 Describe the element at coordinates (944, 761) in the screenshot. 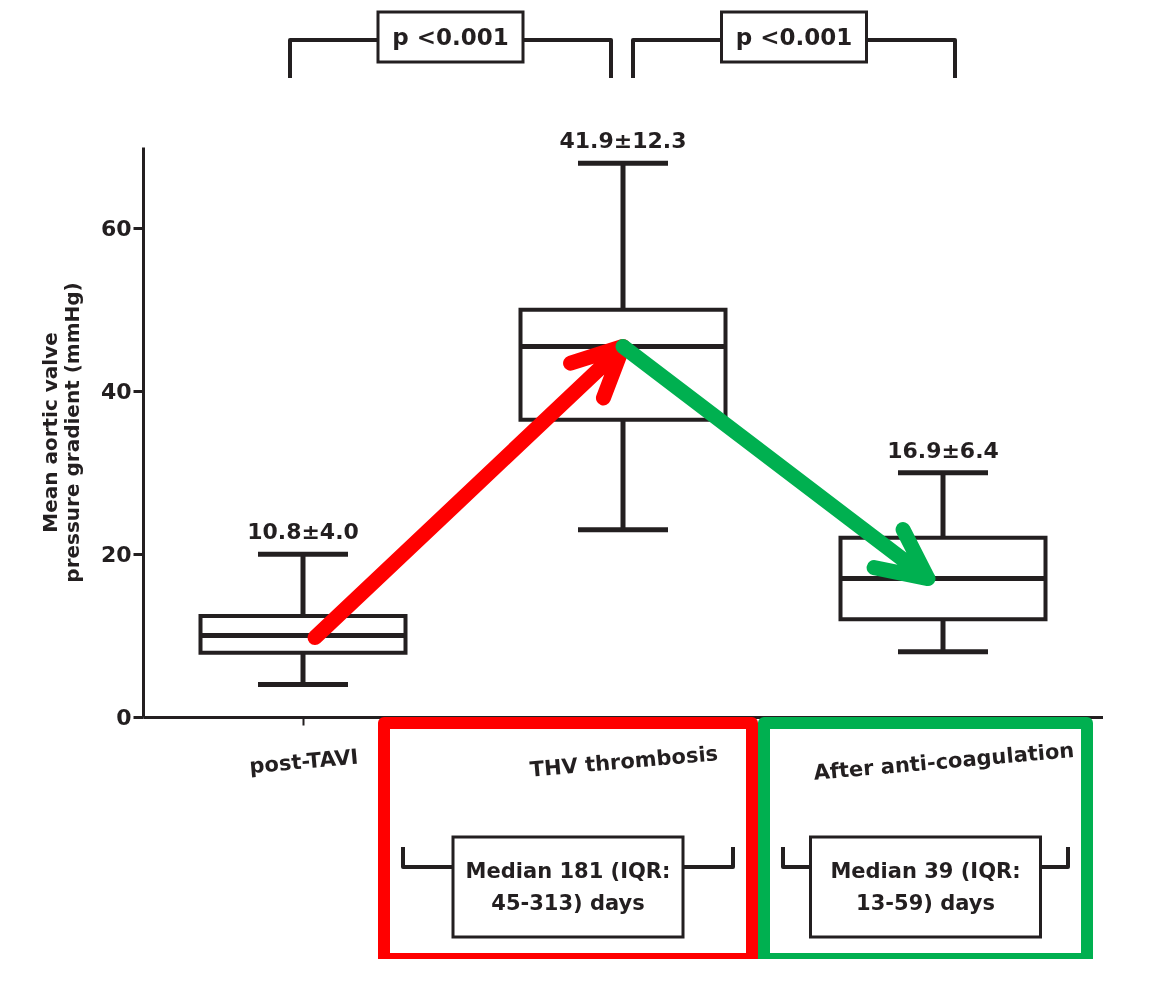

I see `x-tick-label: After anti-coagulation` at that location.